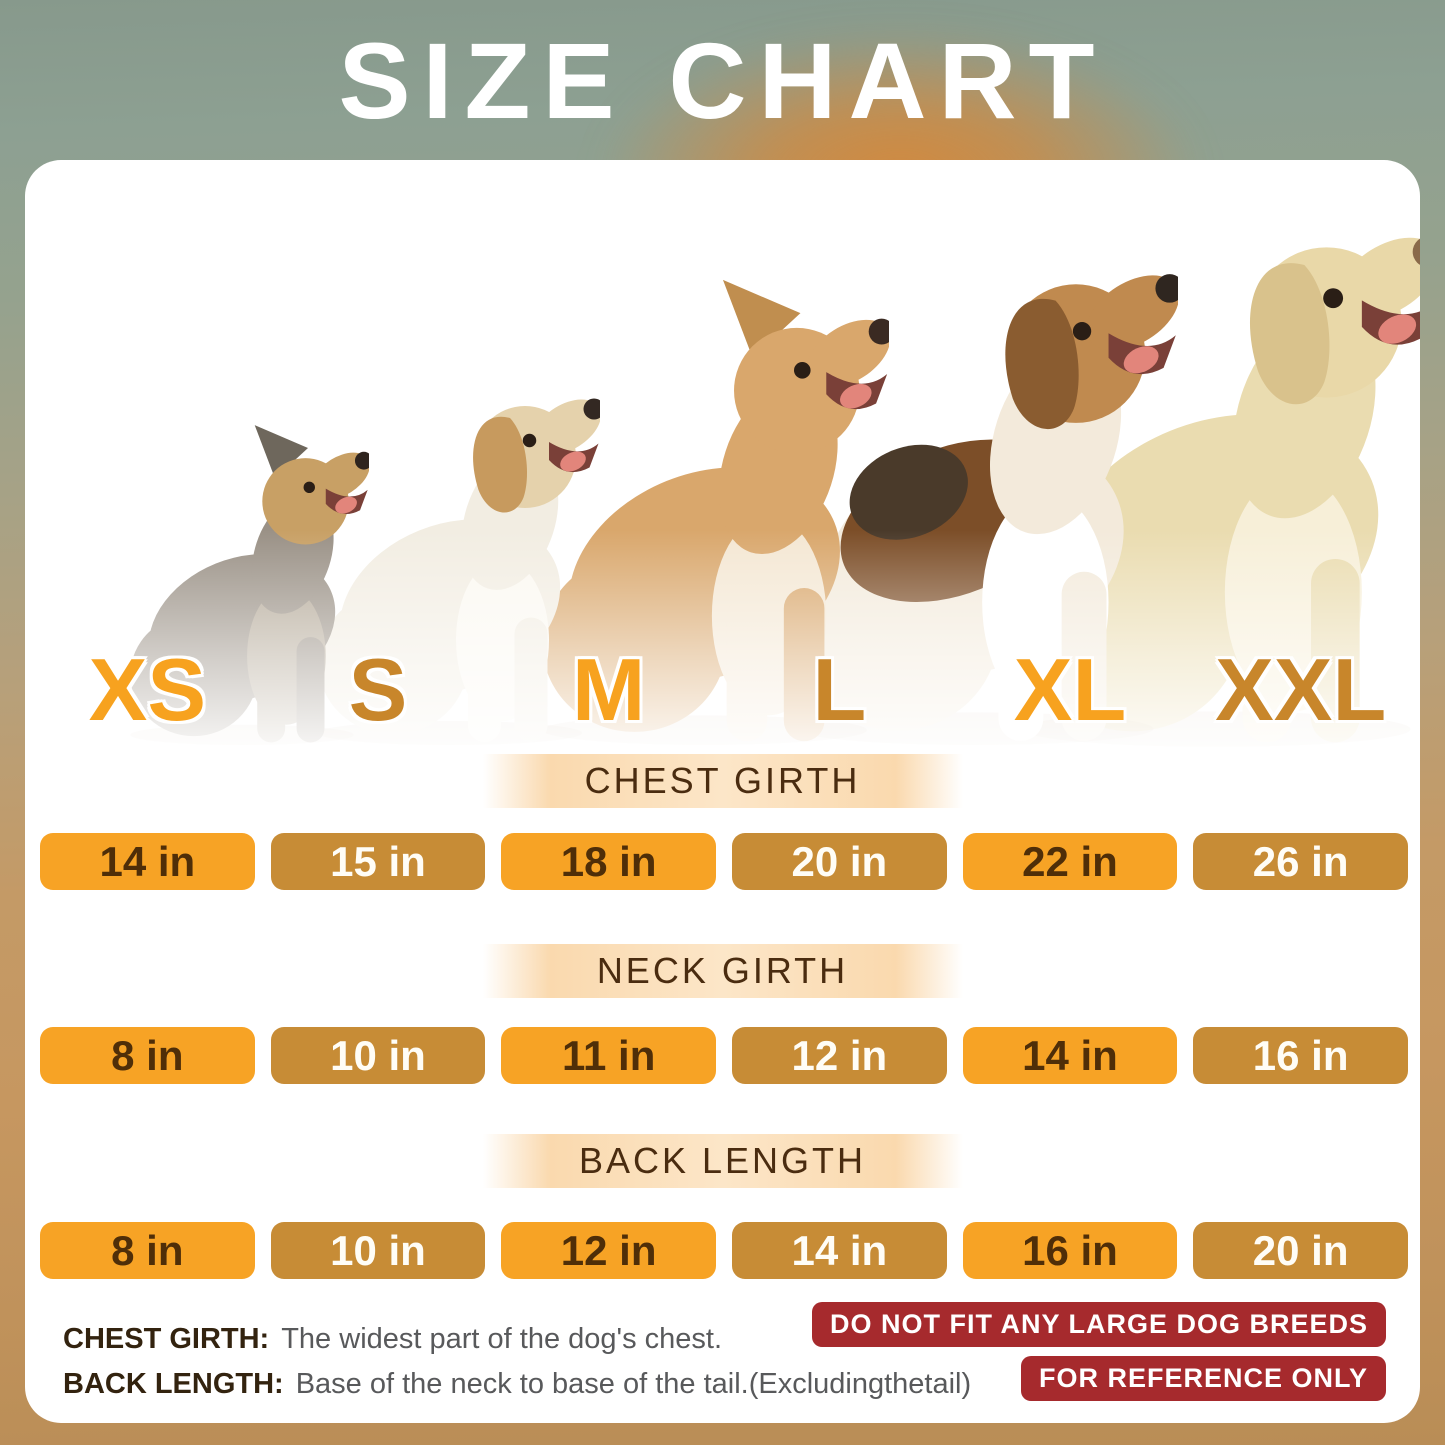 This screenshot has height=1445, width=1445. What do you see at coordinates (1070, 1055) in the screenshot?
I see `neck-girth-value-xl: 14 in` at bounding box center [1070, 1055].